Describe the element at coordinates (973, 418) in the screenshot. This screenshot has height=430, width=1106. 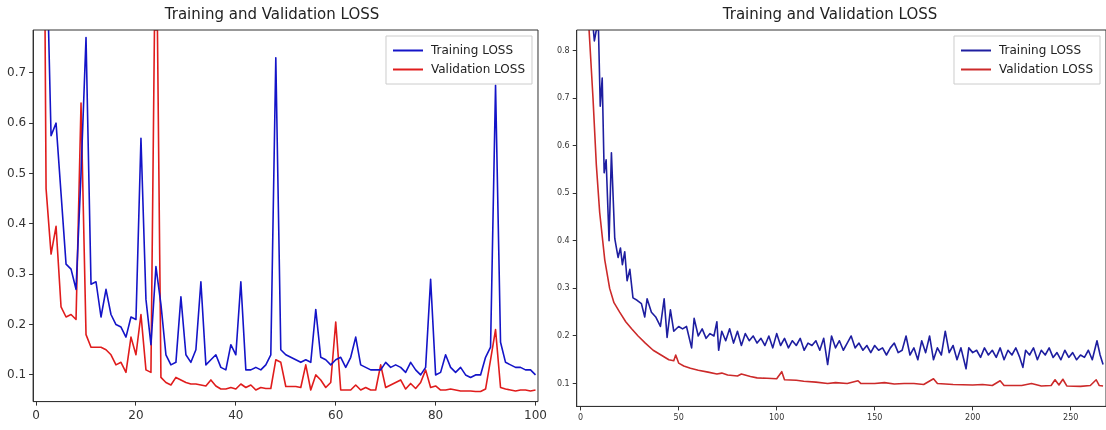
I see `x-tick-label: 200` at that location.